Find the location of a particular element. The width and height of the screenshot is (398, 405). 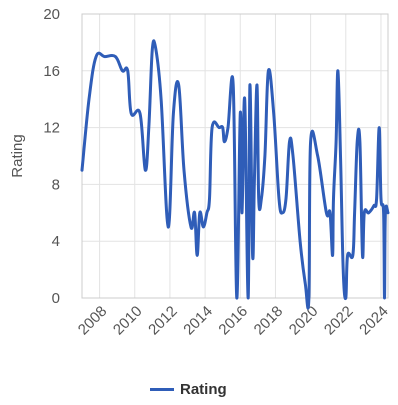

x-tick-label: 2024 is located at coordinates (374, 321).